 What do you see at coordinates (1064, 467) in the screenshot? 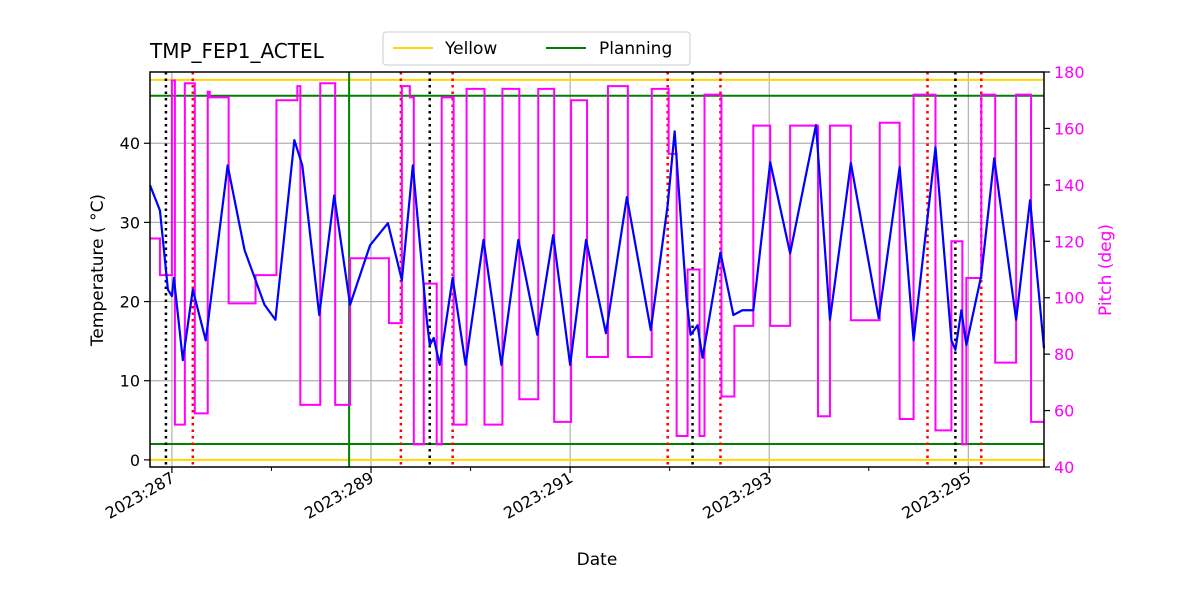
I see `y2-tick-label: 40` at bounding box center [1064, 467].